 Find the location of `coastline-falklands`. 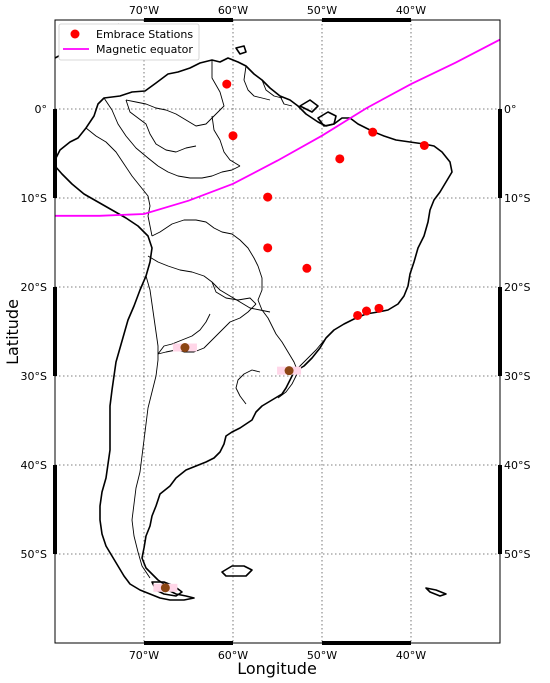

coastline-falklands is located at coordinates (237, 571).